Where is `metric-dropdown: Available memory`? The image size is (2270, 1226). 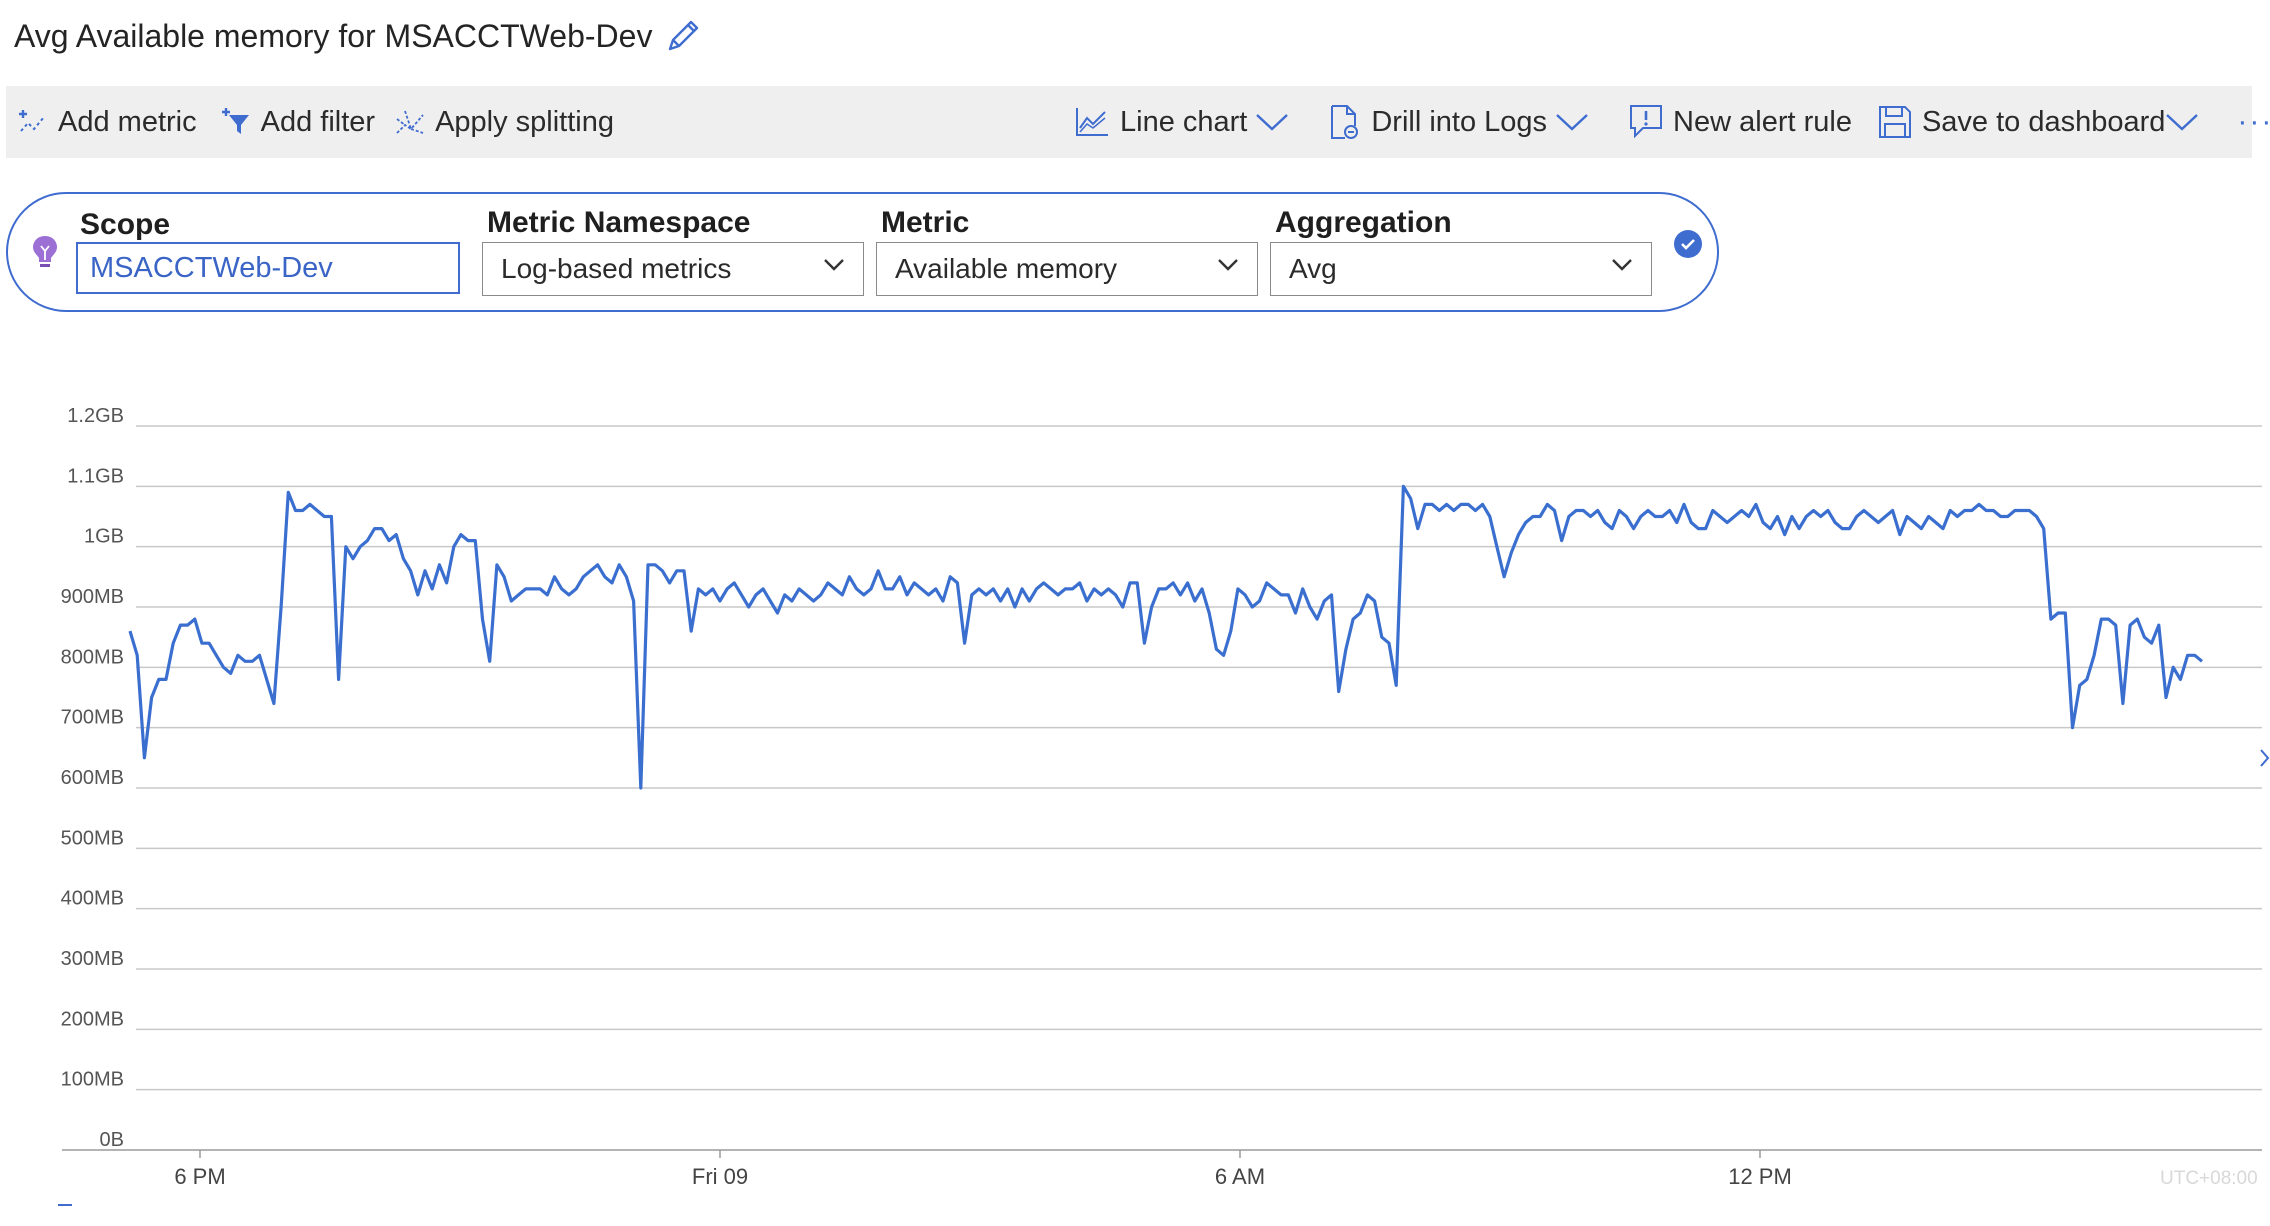 metric-dropdown: Available memory is located at coordinates (1067, 269).